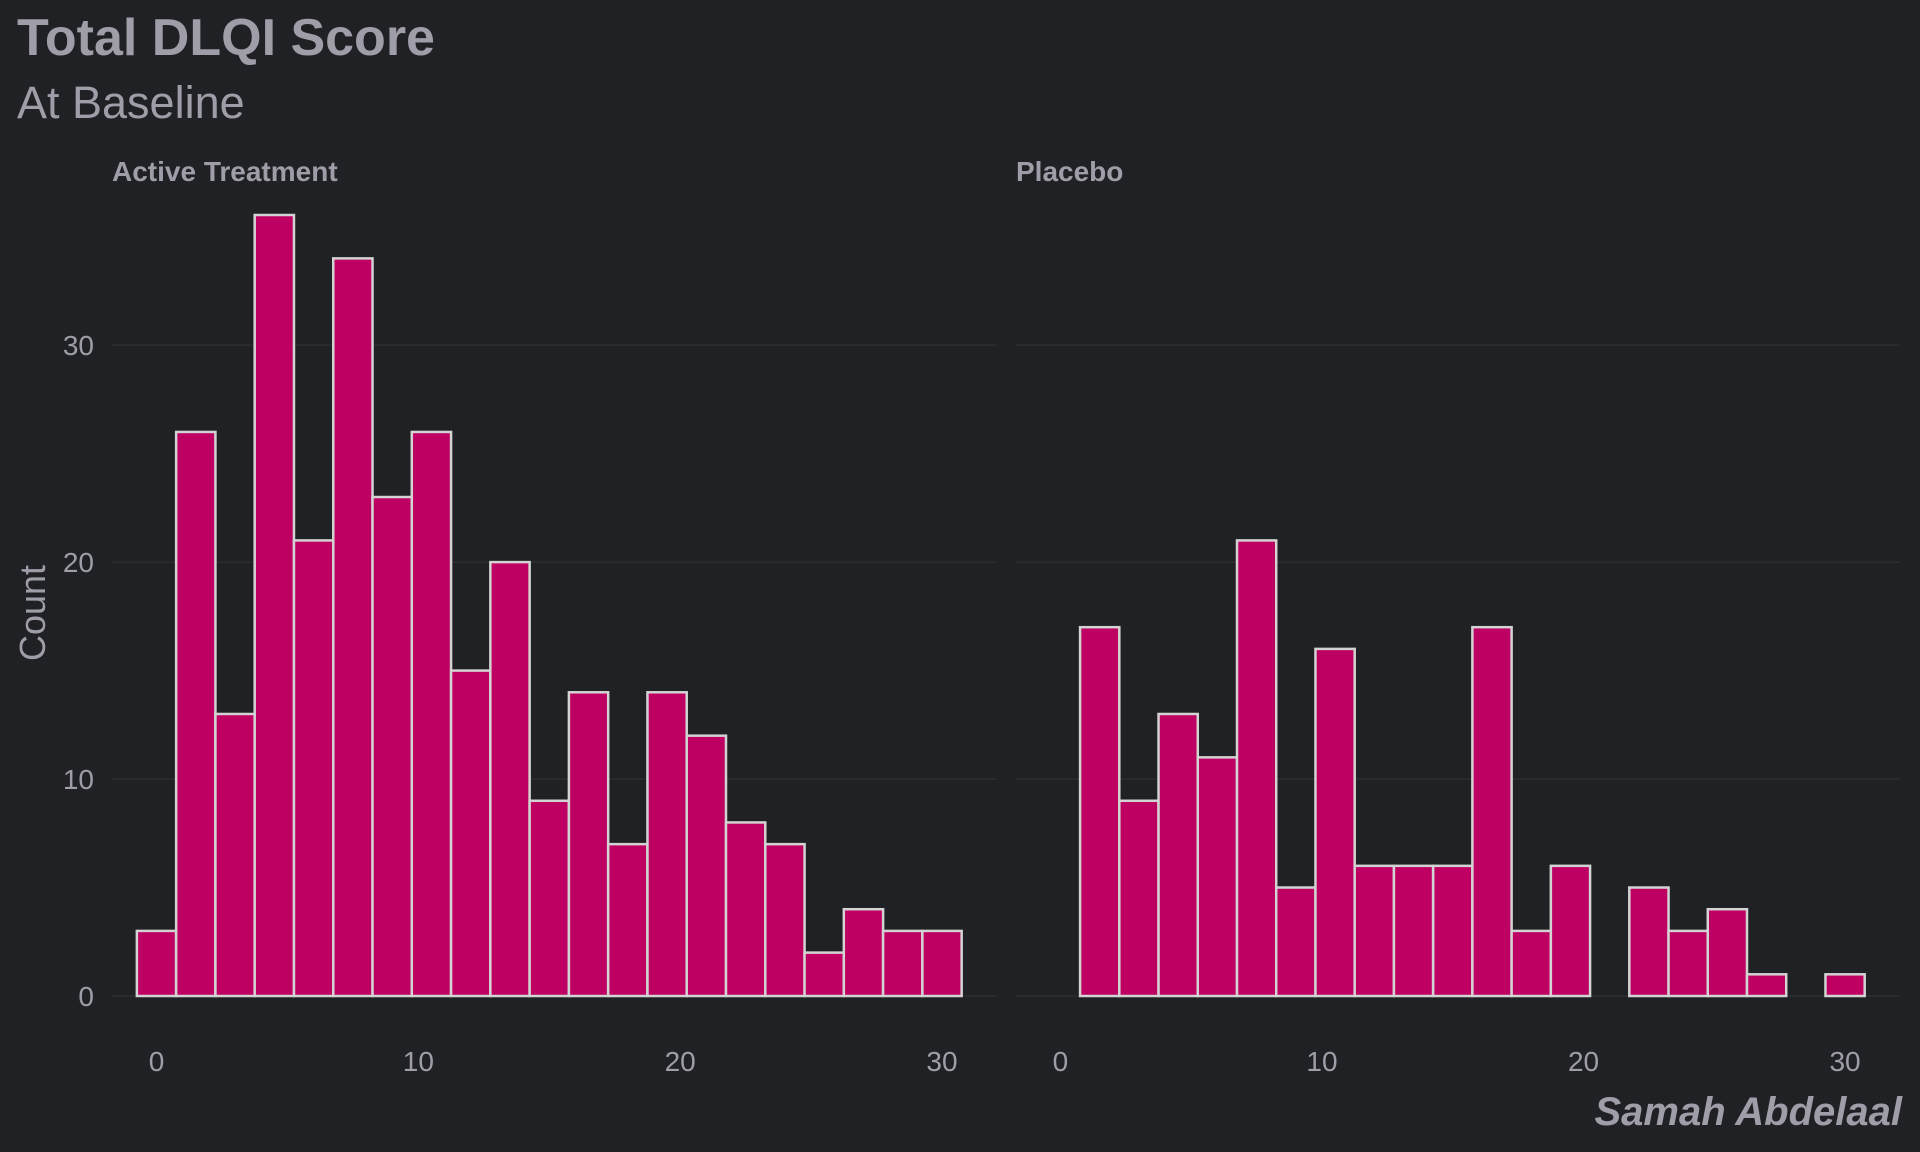 This screenshot has width=1920, height=1152. Describe the element at coordinates (78, 562) in the screenshot. I see `y-tick-label: 20` at that location.